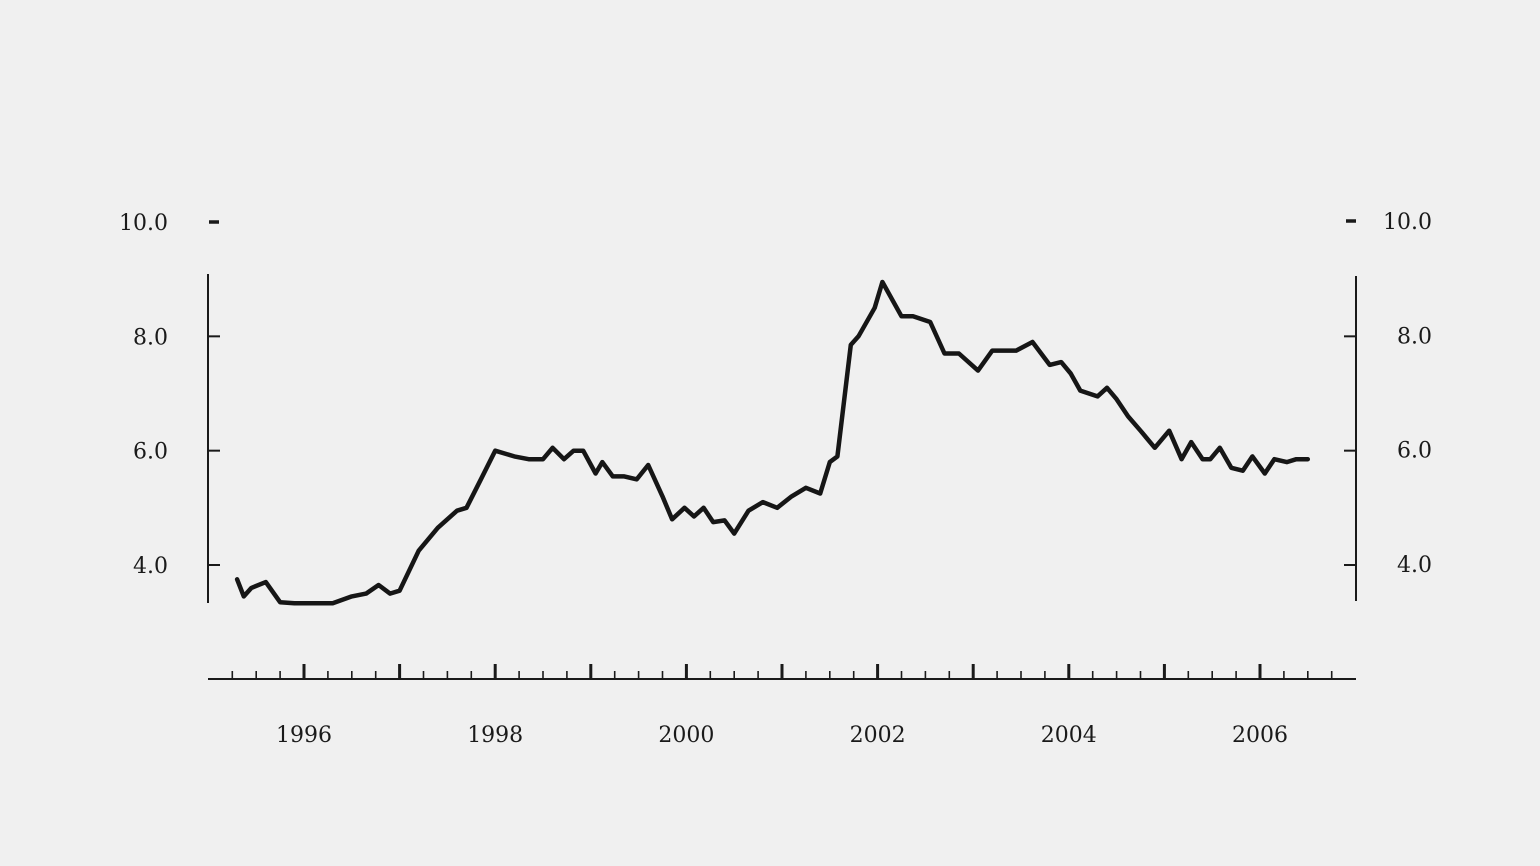  What do you see at coordinates (150, 337) in the screenshot?
I see `left-y-tick-label: 8.0` at bounding box center [150, 337].